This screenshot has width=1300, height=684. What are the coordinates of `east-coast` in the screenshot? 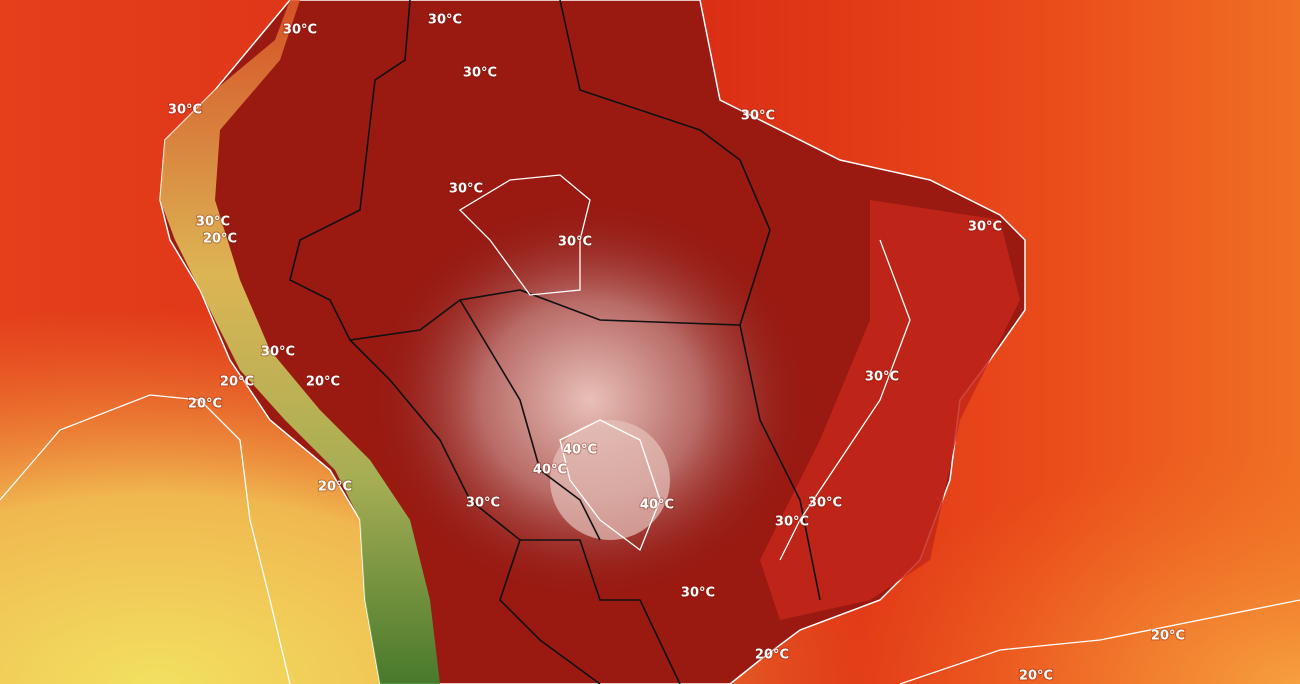 It's located at (890, 410).